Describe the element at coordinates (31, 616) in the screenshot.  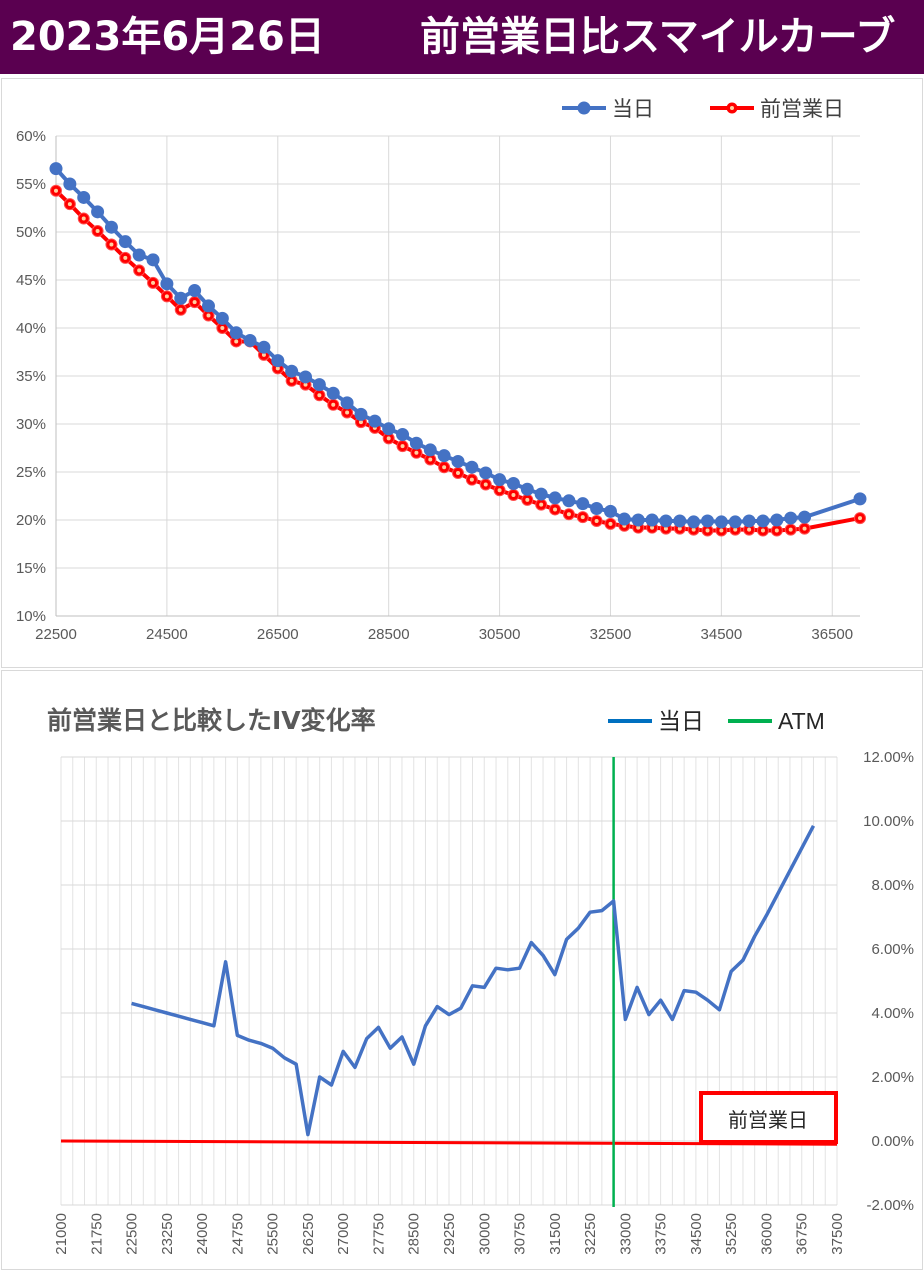
I see `y-tick-label: 10%` at that location.